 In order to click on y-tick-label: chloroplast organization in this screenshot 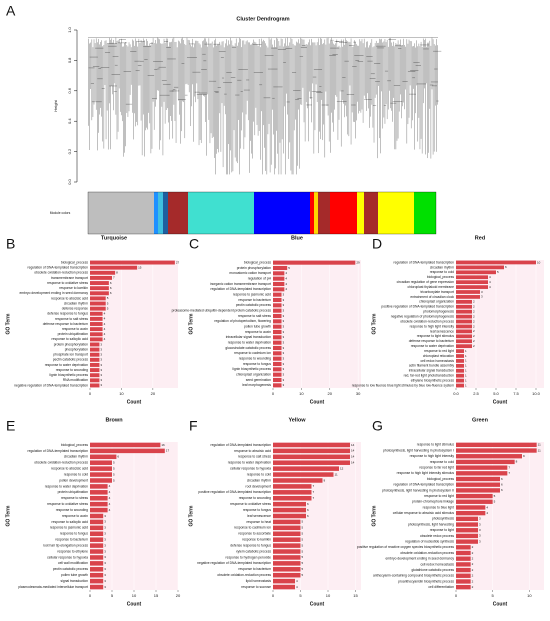, I will do `click(436, 302)`.